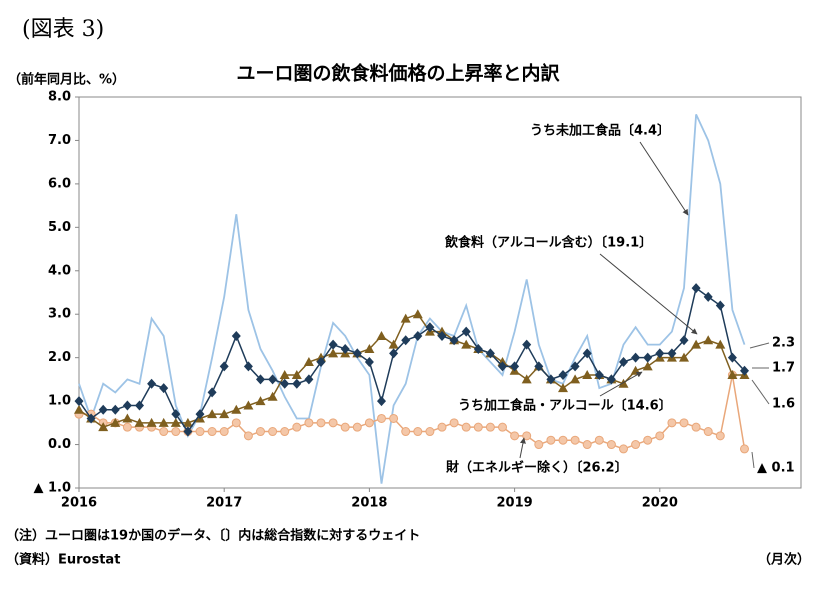 The width and height of the screenshot is (836, 591). I want to click on series-label: 飲食料（アルコール含む）〔19.1〕, so click(548, 243).